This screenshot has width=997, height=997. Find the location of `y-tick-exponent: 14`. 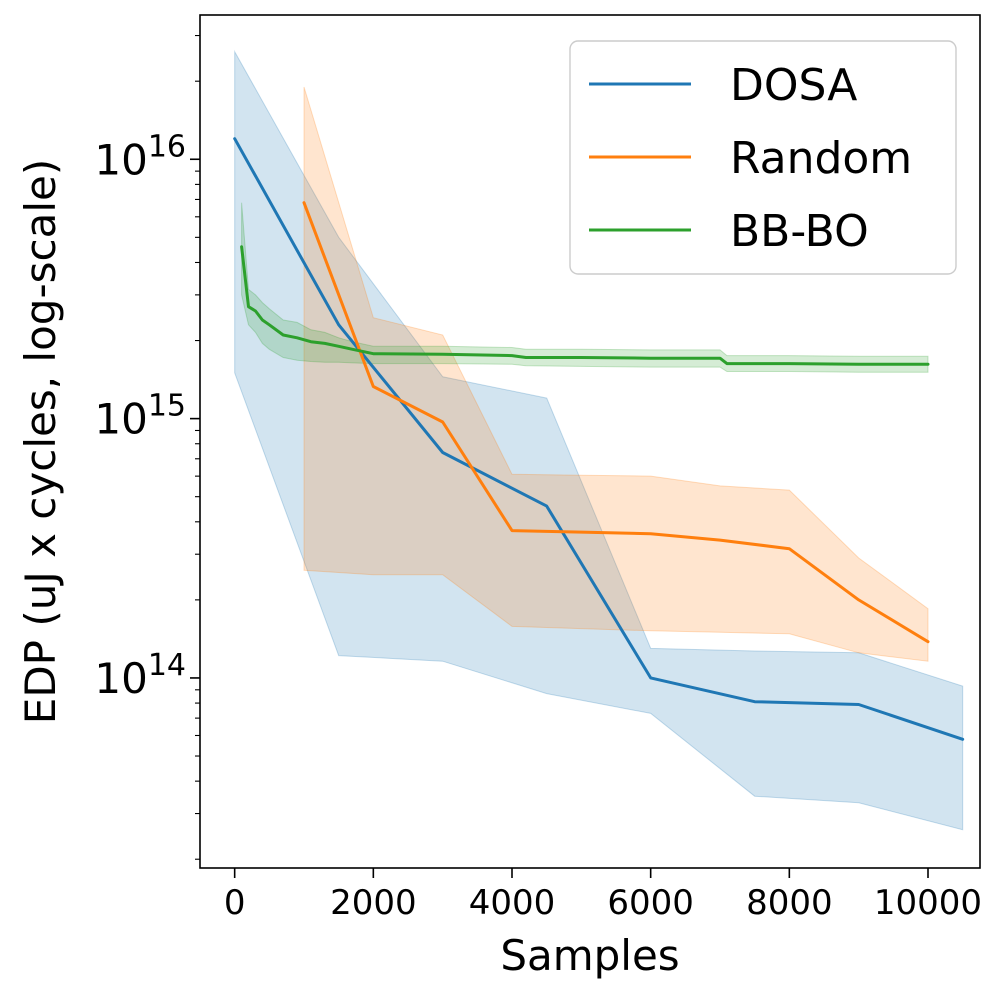

y-tick-exponent: 14 is located at coordinates (167, 665).